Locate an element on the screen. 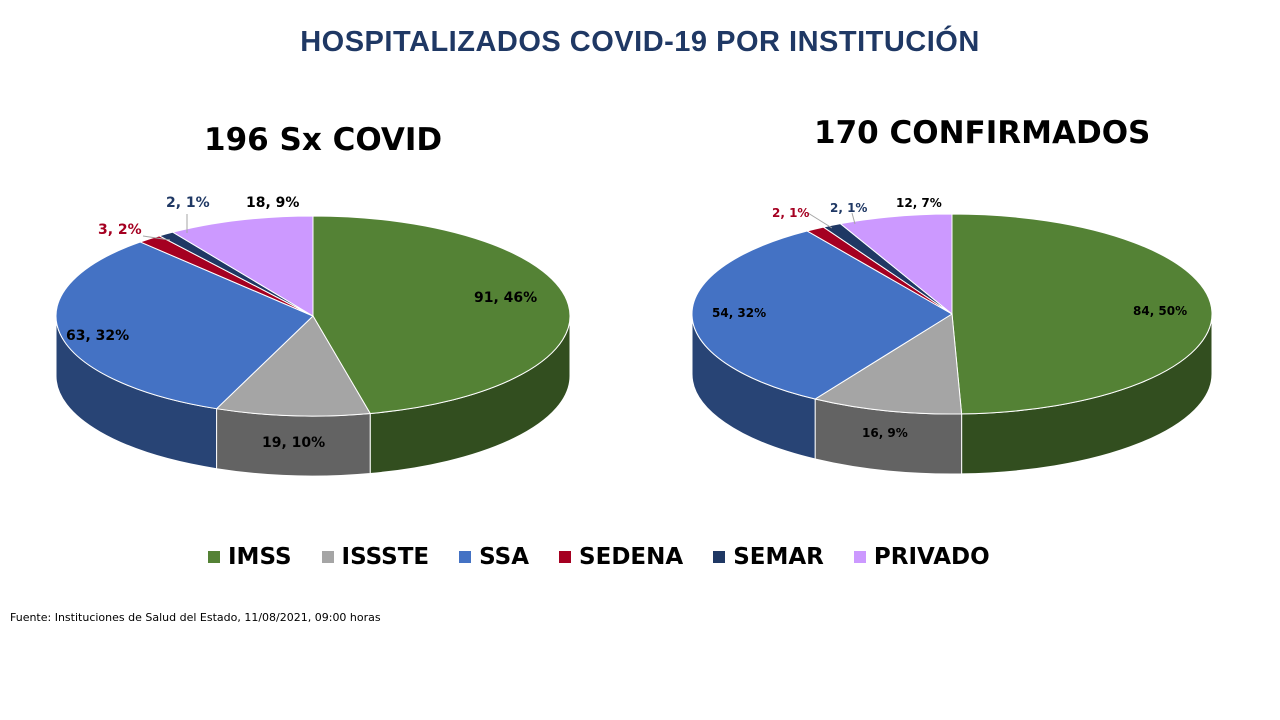 The height and width of the screenshot is (720, 1280). legend-label: PRIVADO is located at coordinates (931, 557).